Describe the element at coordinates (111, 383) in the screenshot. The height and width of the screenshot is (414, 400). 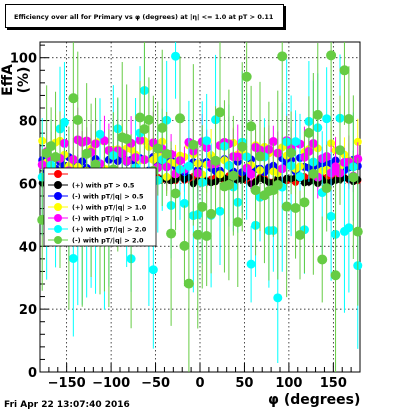
I see `x-tick-label: −100` at that location.